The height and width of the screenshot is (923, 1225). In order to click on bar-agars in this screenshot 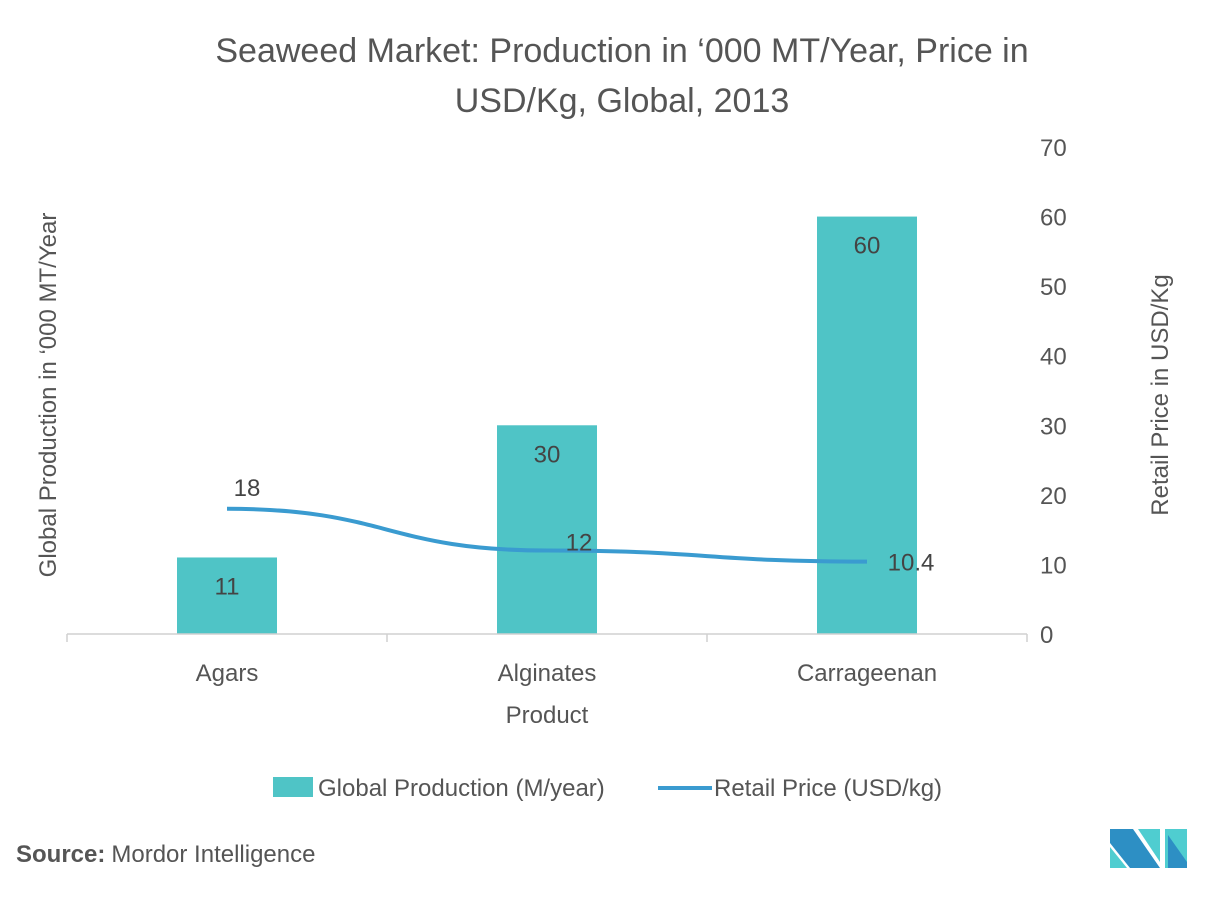, I will do `click(227, 595)`.